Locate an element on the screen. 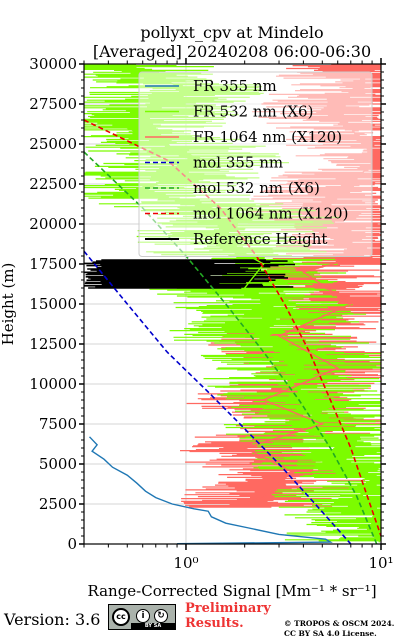  y-tick-label: 12500 is located at coordinates (53, 344).